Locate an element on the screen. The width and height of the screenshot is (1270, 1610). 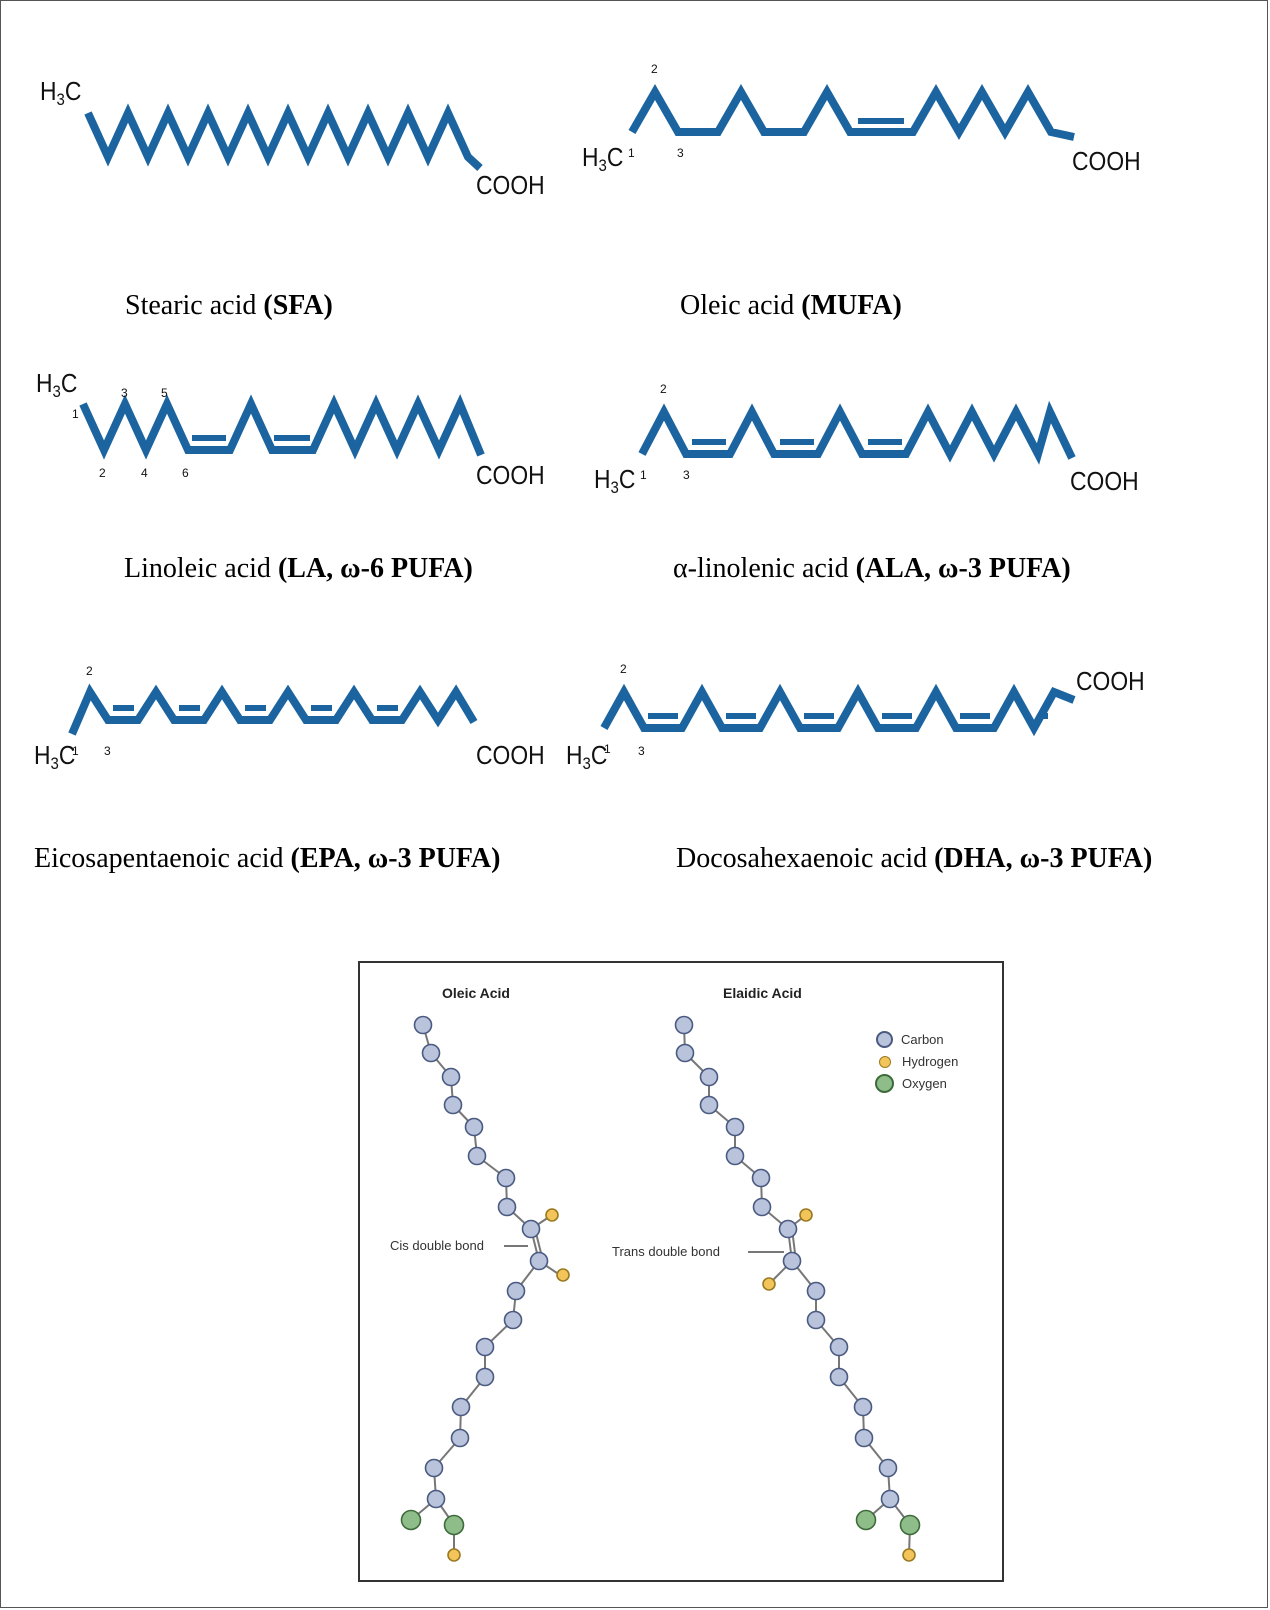
epa-carbon-chain is located at coordinates (273, 709).